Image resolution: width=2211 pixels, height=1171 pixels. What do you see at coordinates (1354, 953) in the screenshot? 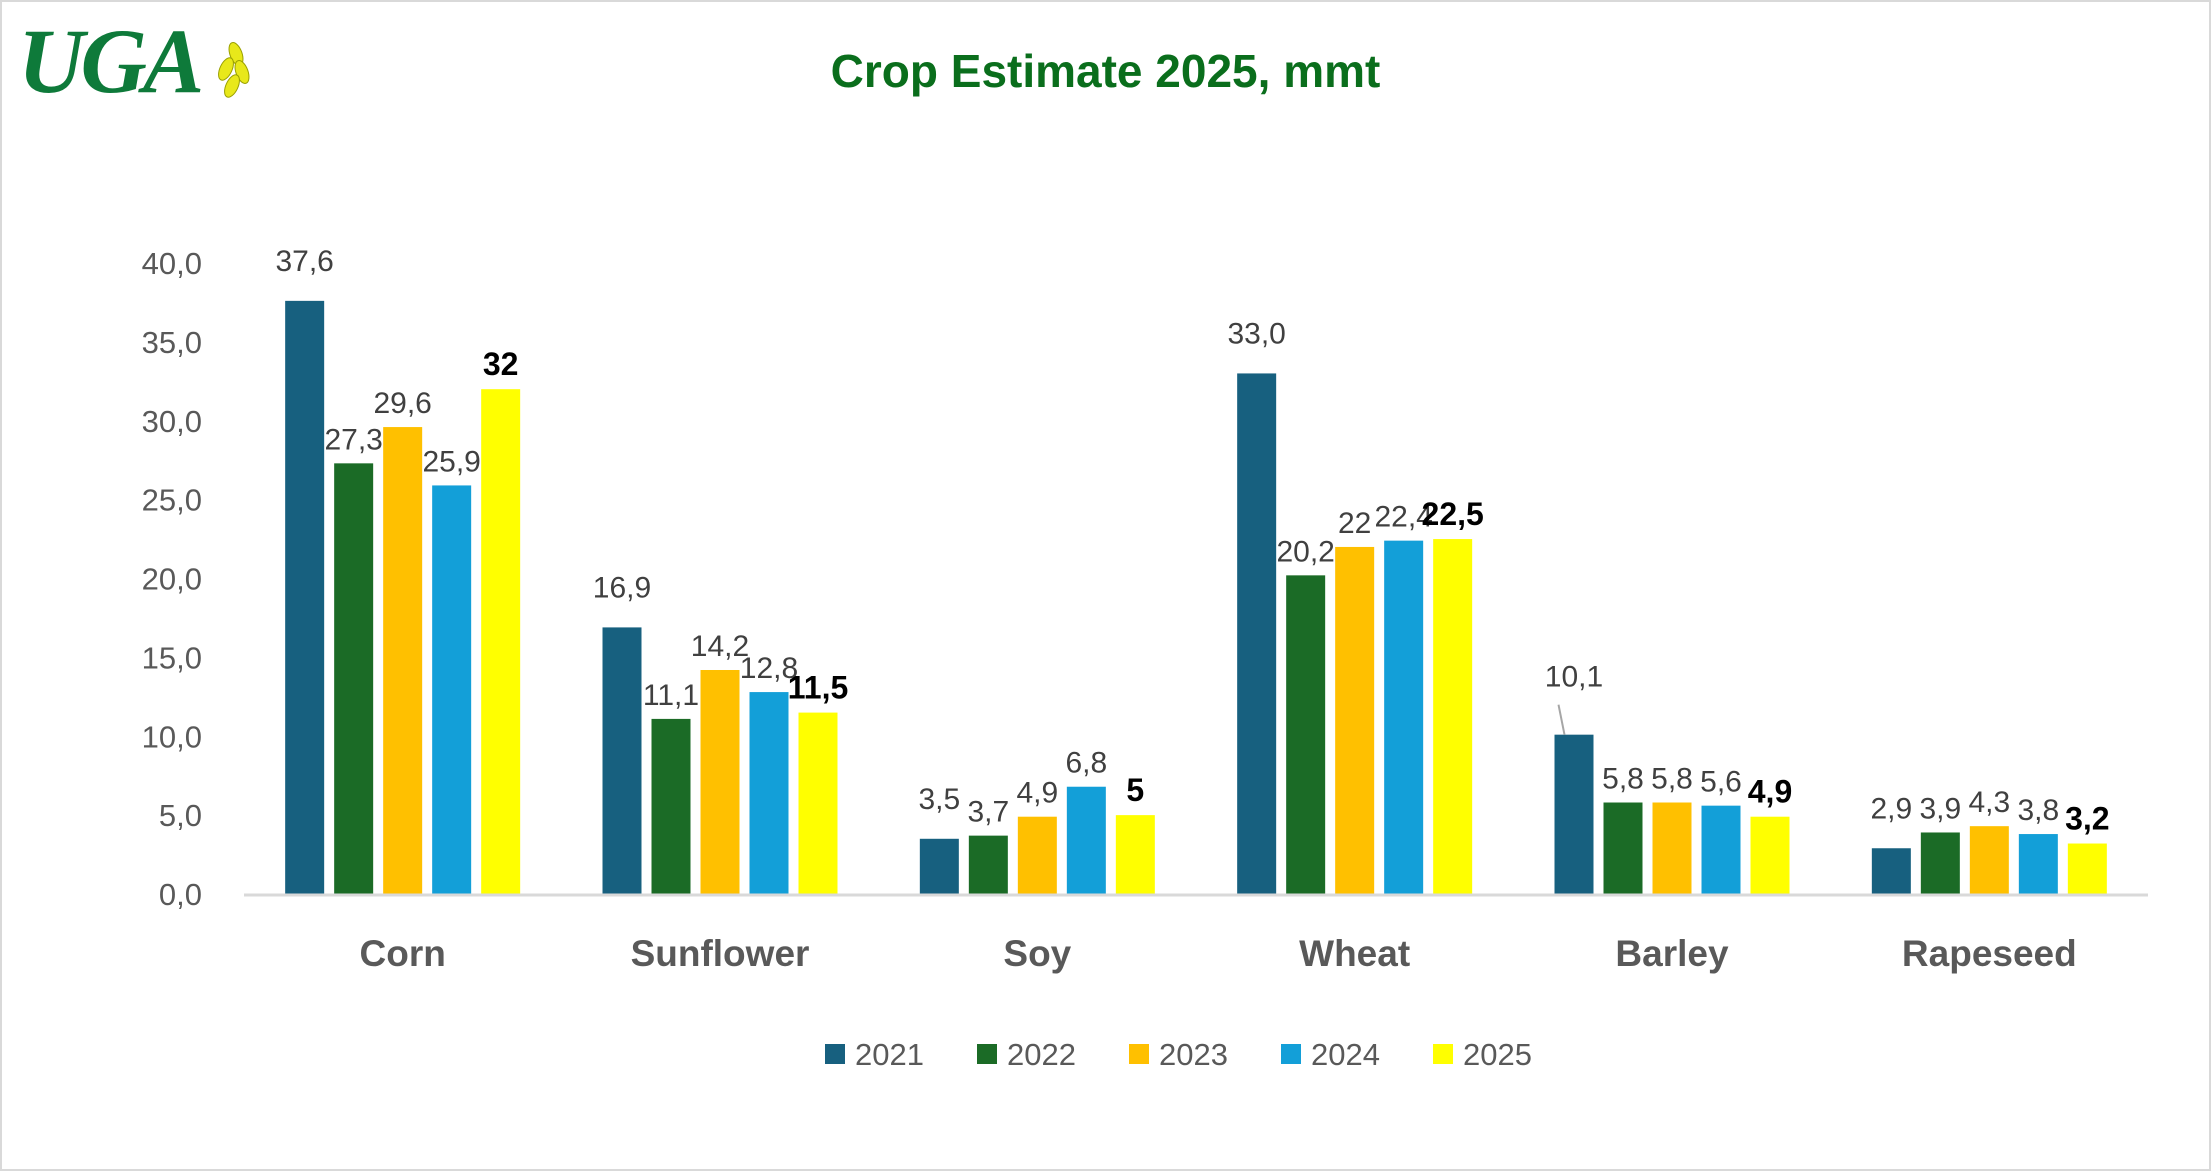
I see `category-label: Wheat` at bounding box center [1354, 953].